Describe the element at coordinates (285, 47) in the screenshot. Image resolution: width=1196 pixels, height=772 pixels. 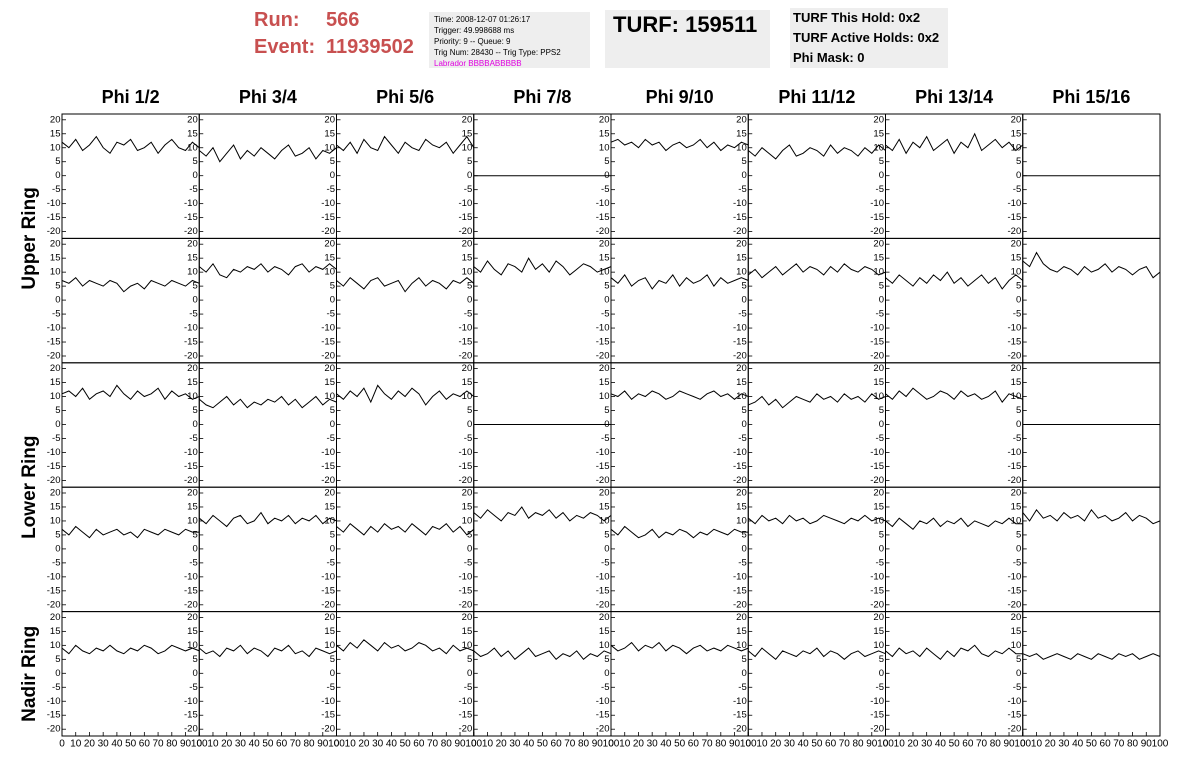
I see `event-label: Event:` at that location.